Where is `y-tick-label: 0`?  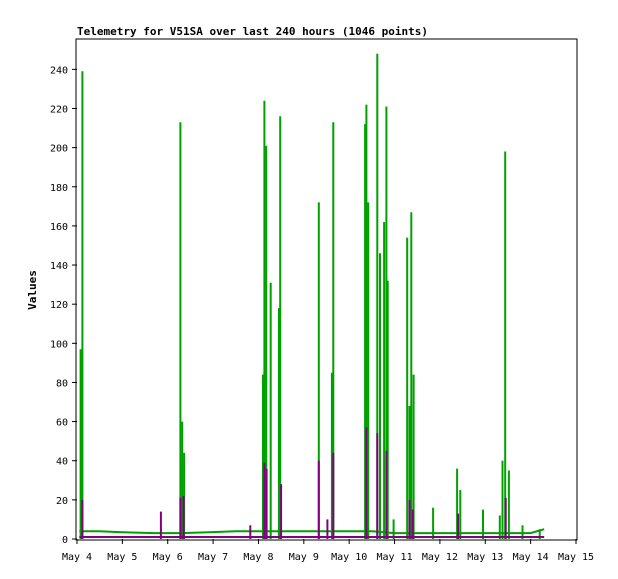
y-tick-label: 0 is located at coordinates (65, 540).